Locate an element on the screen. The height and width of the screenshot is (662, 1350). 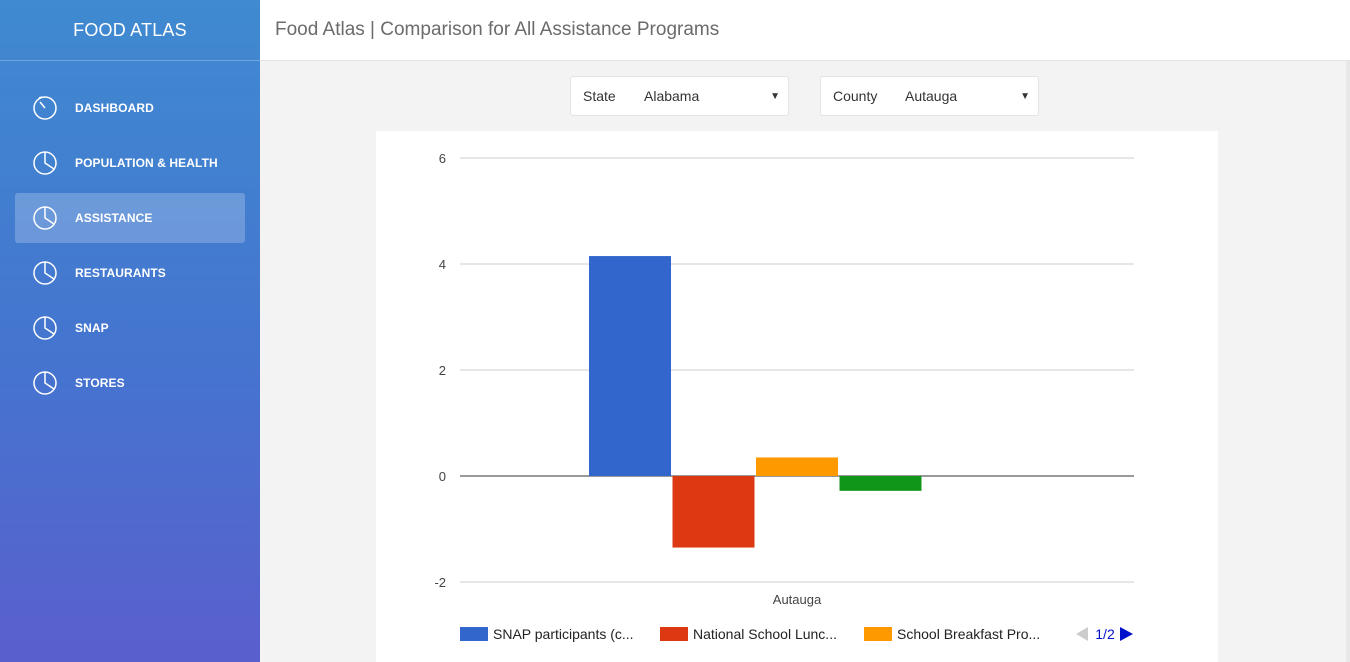
y-tick-label: 6 is located at coordinates (442, 158).